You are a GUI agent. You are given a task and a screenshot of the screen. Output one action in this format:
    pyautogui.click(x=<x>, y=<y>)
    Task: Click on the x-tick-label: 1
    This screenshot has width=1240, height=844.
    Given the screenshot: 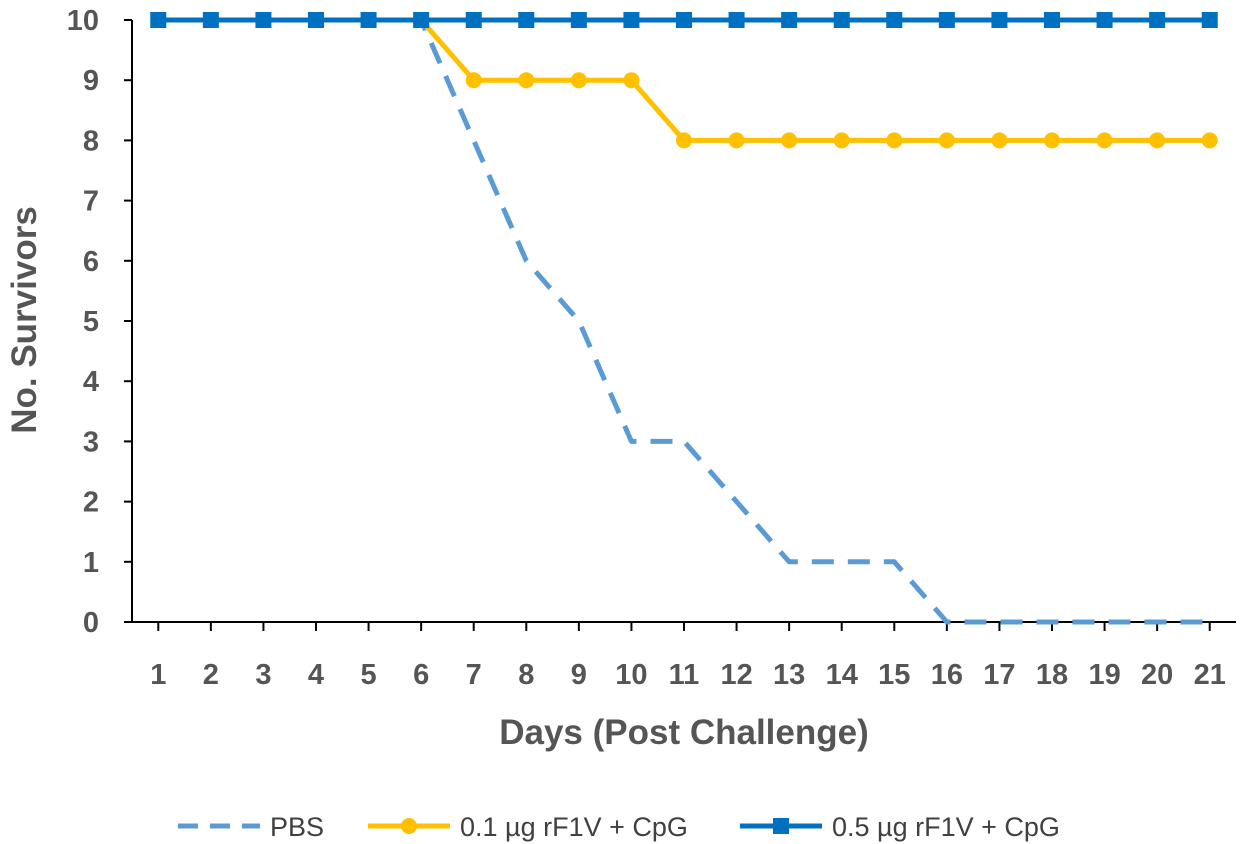 What is the action you would take?
    pyautogui.click(x=158, y=675)
    